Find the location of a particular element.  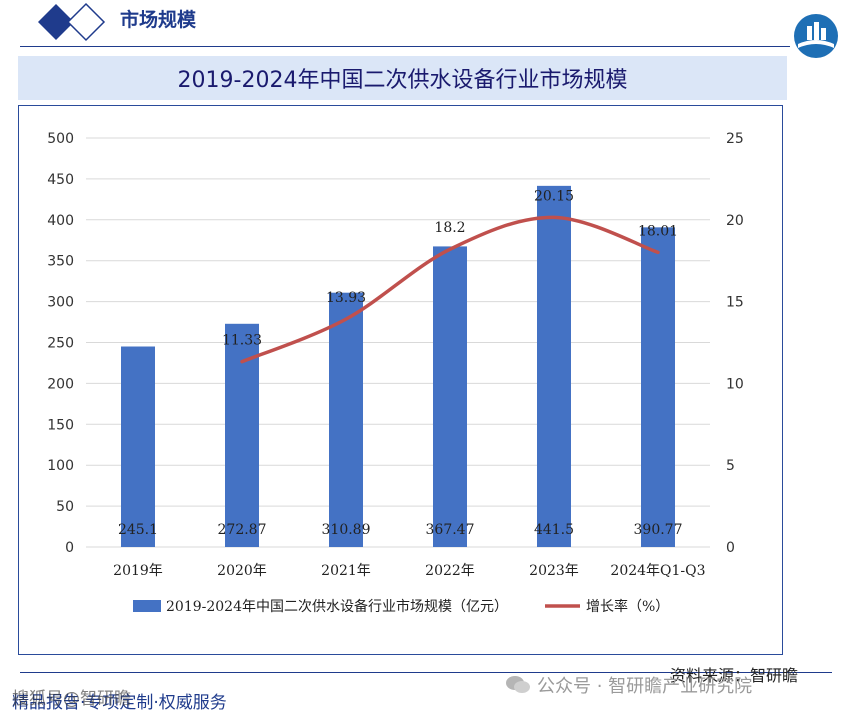

line-series is located at coordinates (450, 289).